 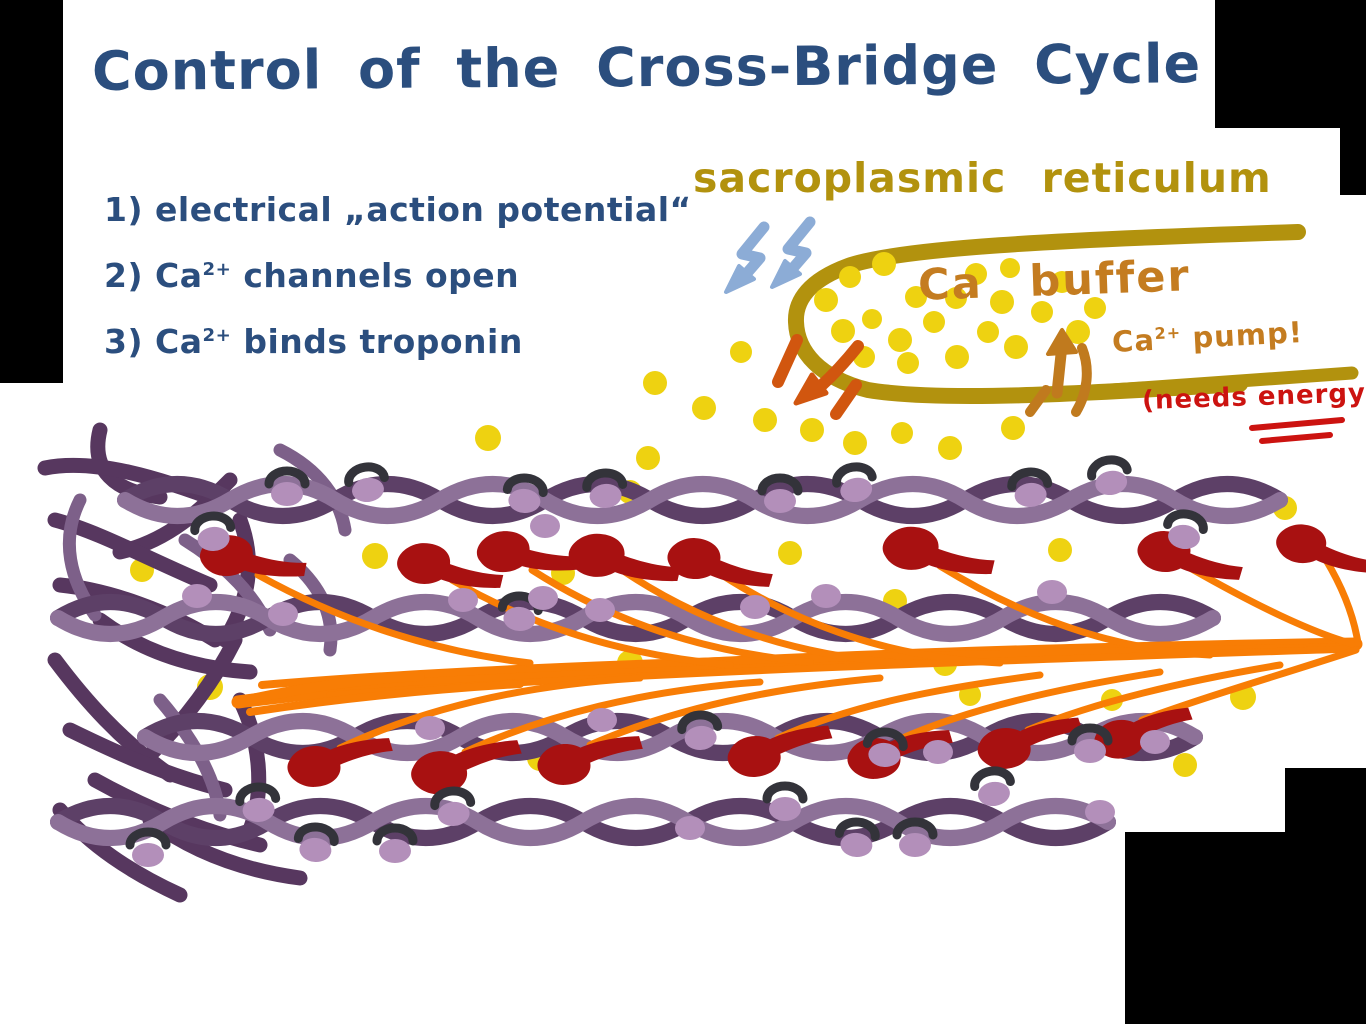 I want to click on step-2-superscript: 2+, so click(x=217, y=269).